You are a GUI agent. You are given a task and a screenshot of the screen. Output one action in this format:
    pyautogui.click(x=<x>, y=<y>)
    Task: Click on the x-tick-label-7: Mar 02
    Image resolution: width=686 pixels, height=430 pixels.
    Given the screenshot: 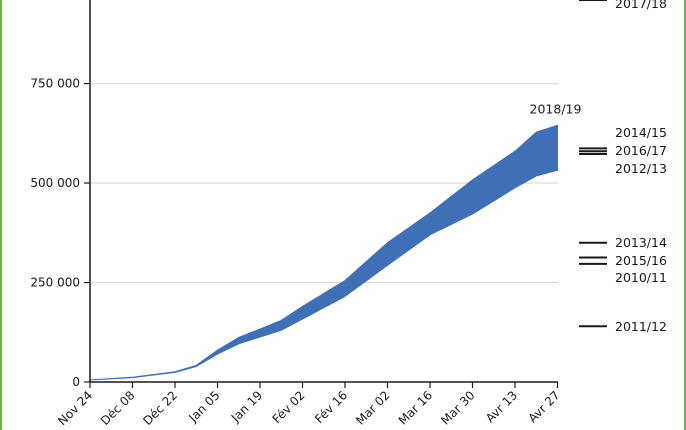 What is the action you would take?
    pyautogui.click(x=372, y=407)
    